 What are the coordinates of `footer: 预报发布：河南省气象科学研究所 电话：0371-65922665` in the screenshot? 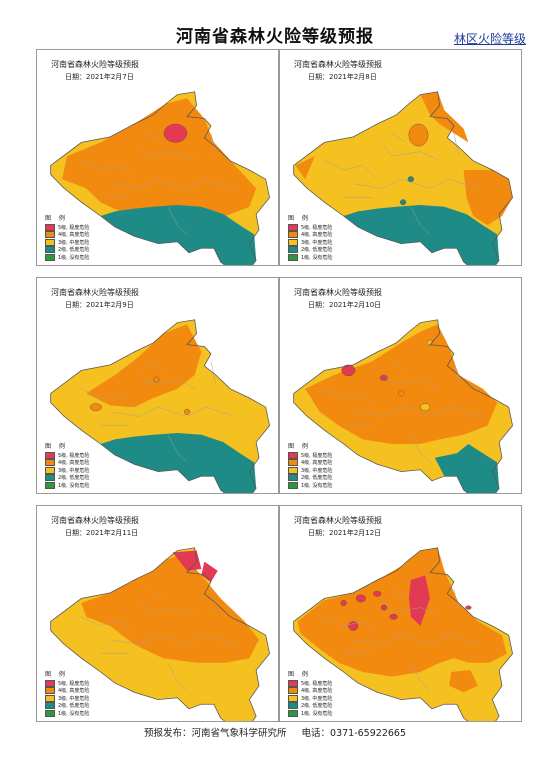 It's located at (275, 732).